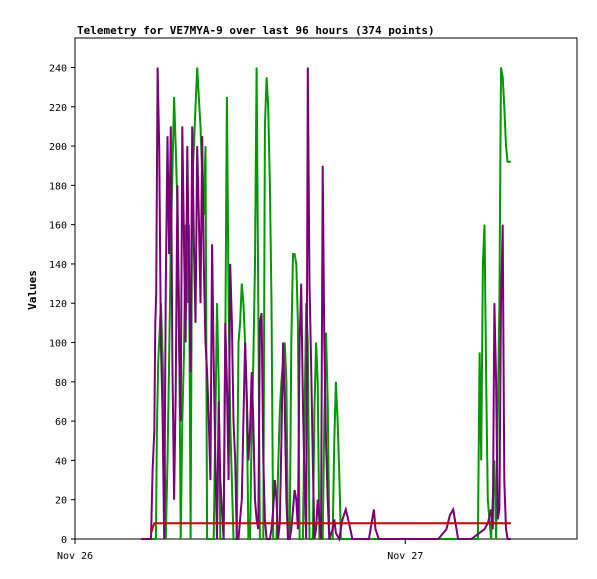  I want to click on y-axis-label: Values, so click(32, 290).